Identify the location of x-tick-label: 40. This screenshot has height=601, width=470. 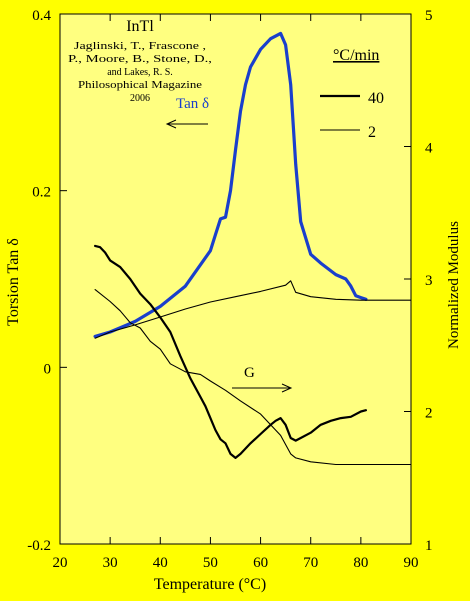
(160, 563).